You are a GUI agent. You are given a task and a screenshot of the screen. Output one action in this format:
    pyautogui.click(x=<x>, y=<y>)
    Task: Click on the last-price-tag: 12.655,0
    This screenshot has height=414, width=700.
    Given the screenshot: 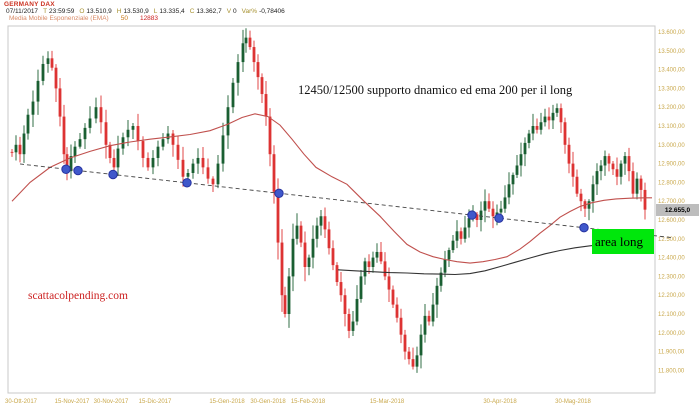 What is the action you would take?
    pyautogui.click(x=677, y=210)
    